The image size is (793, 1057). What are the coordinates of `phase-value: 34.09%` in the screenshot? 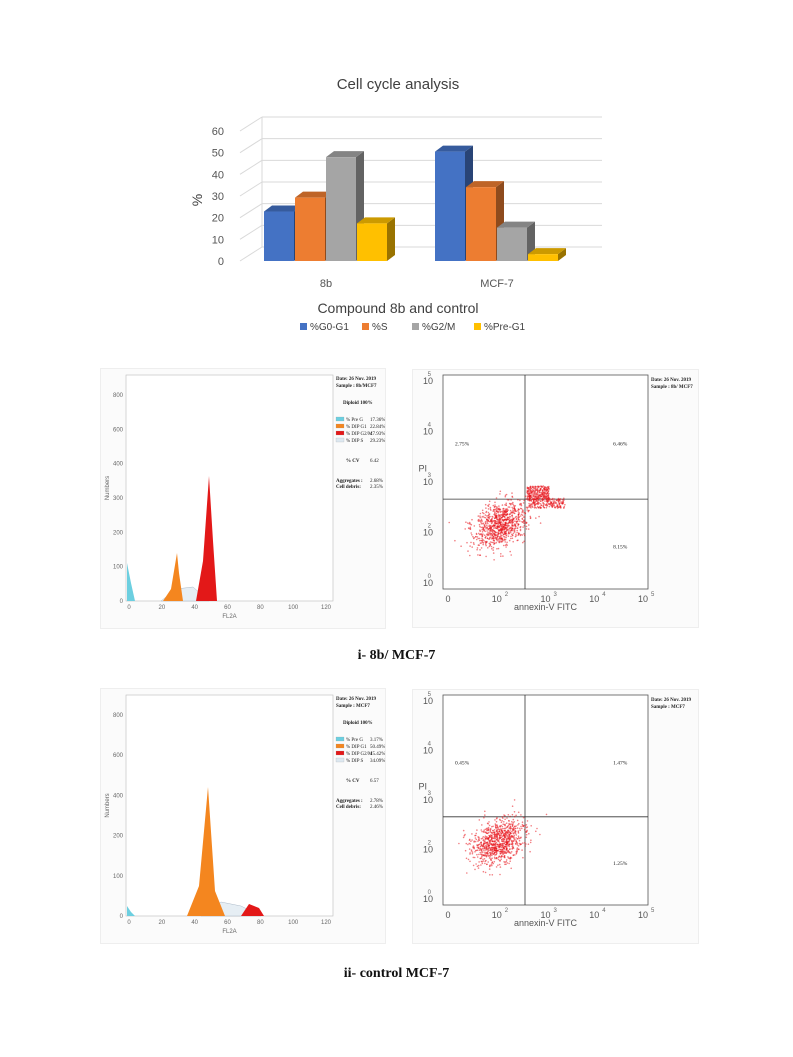 It's located at (377, 761).